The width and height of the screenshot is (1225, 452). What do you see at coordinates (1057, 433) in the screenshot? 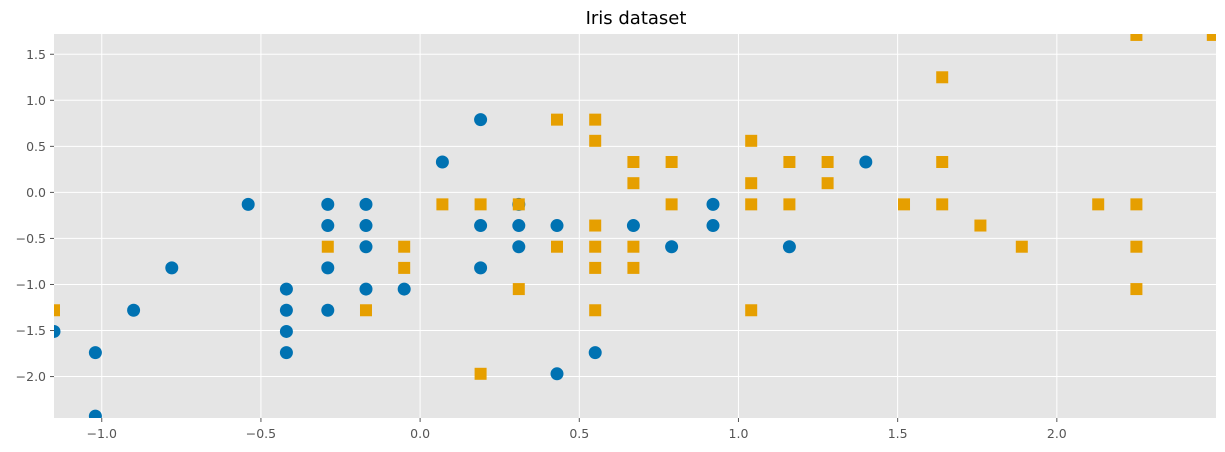
I see `x-tick-label: 2.0` at bounding box center [1057, 433].